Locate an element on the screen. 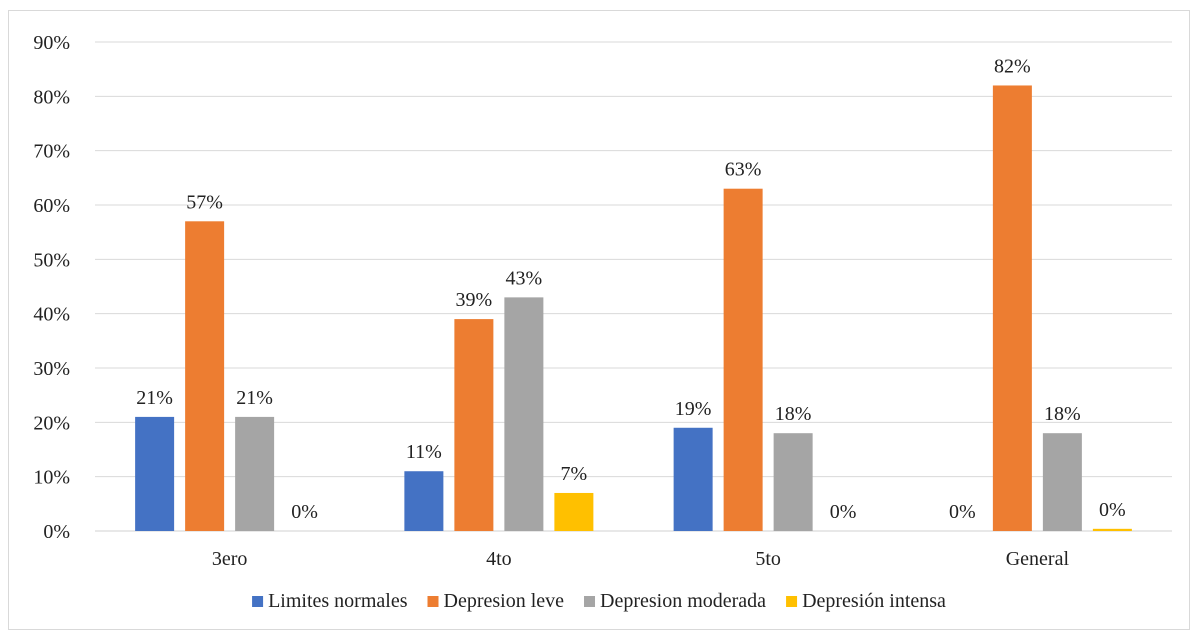  x-category-label: General is located at coordinates (1038, 559).